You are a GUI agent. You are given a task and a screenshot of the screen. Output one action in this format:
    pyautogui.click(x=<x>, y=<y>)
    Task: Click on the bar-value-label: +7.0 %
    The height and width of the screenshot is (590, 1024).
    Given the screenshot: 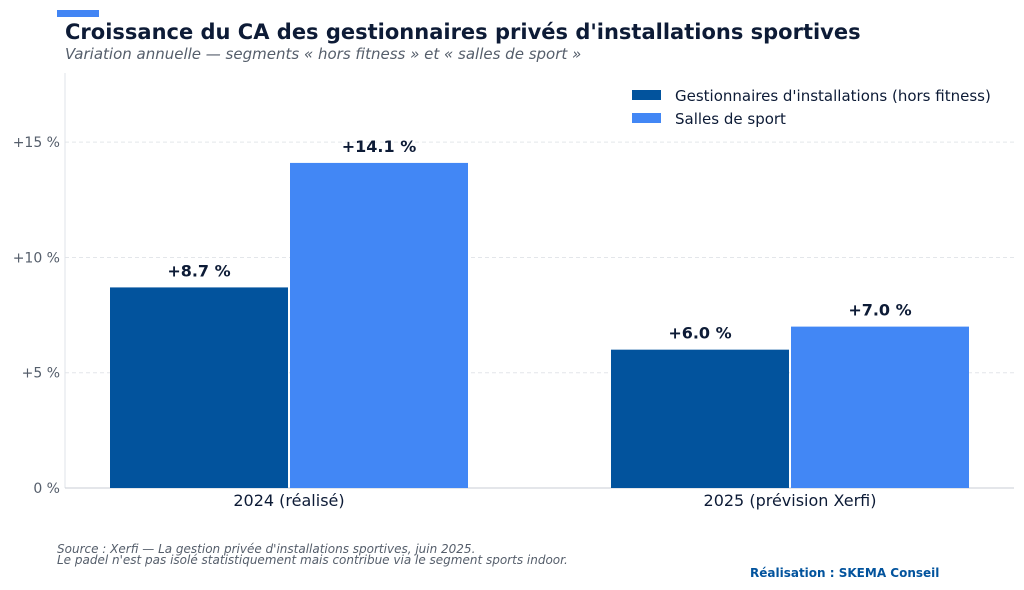 What is the action you would take?
    pyautogui.click(x=879, y=310)
    